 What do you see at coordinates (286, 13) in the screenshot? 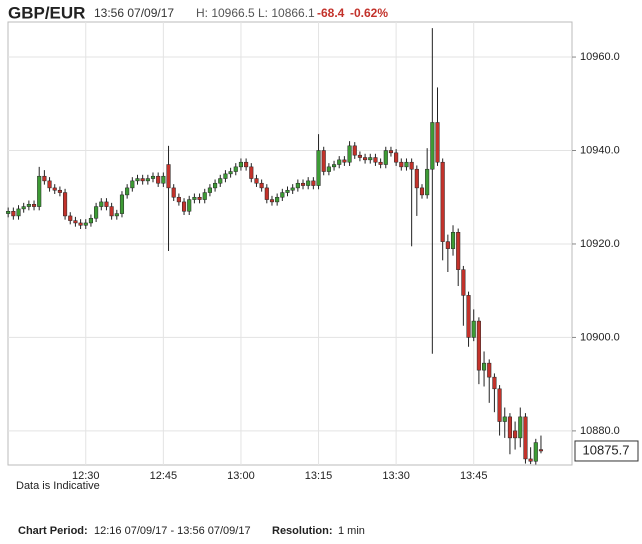
I see `low: L: 10866.1` at bounding box center [286, 13].